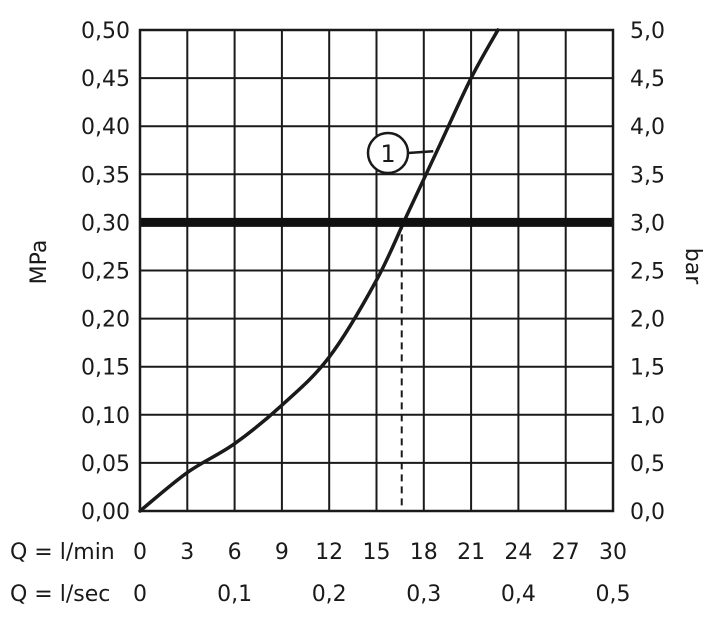 The width and height of the screenshot is (716, 624). What do you see at coordinates (647, 223) in the screenshot?
I see `right-tick-label: 3,0` at bounding box center [647, 223].